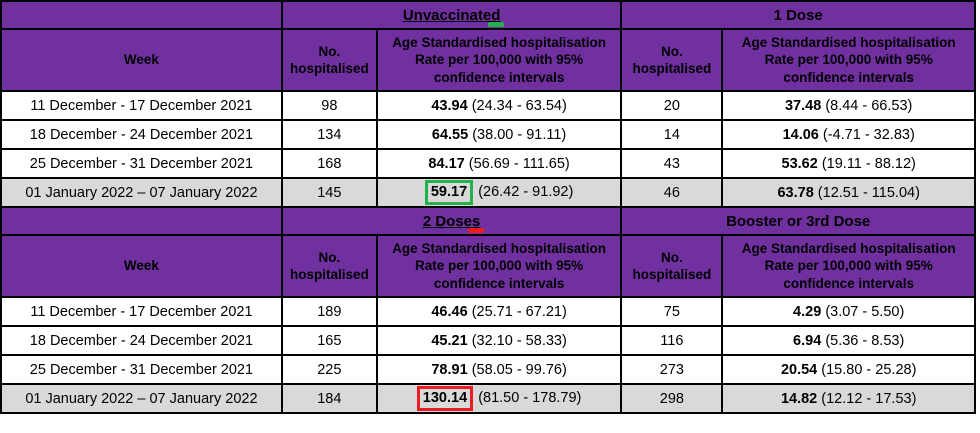  I want to click on booster-title: Booster or 3rd Dose, so click(798, 221).